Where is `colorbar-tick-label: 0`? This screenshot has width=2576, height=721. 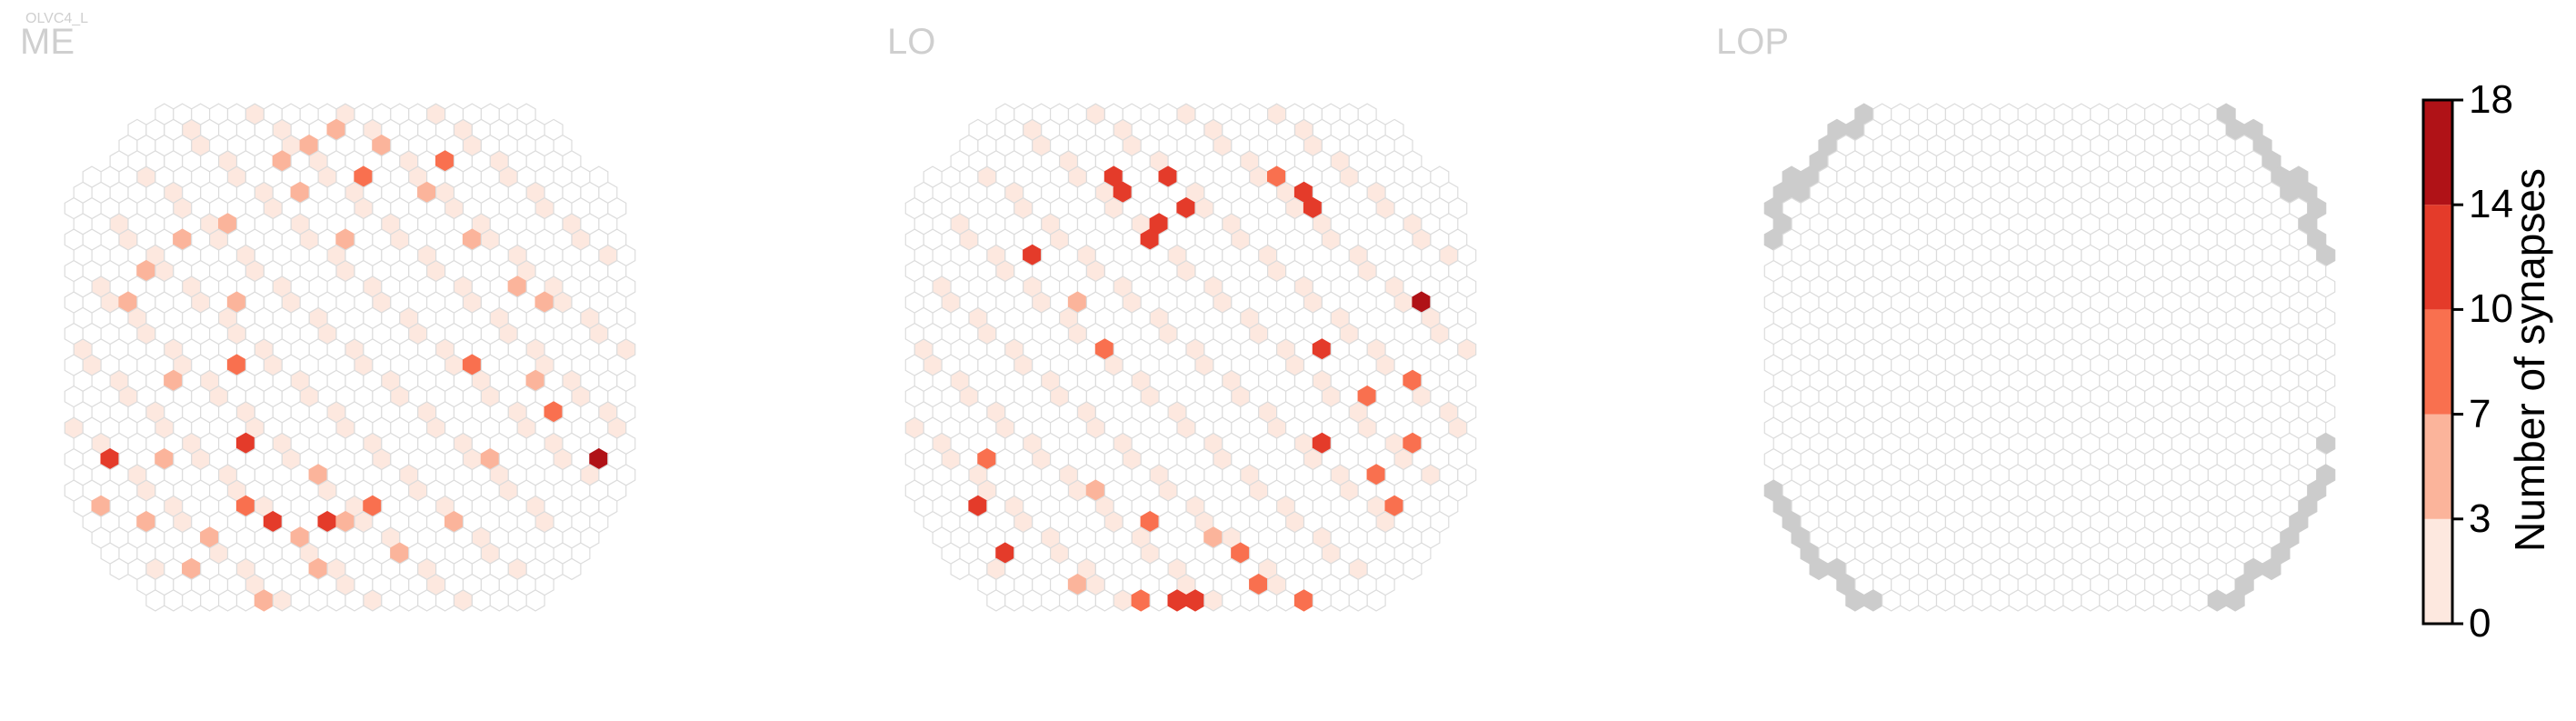
colorbar-tick-label: 0 is located at coordinates (2480, 623).